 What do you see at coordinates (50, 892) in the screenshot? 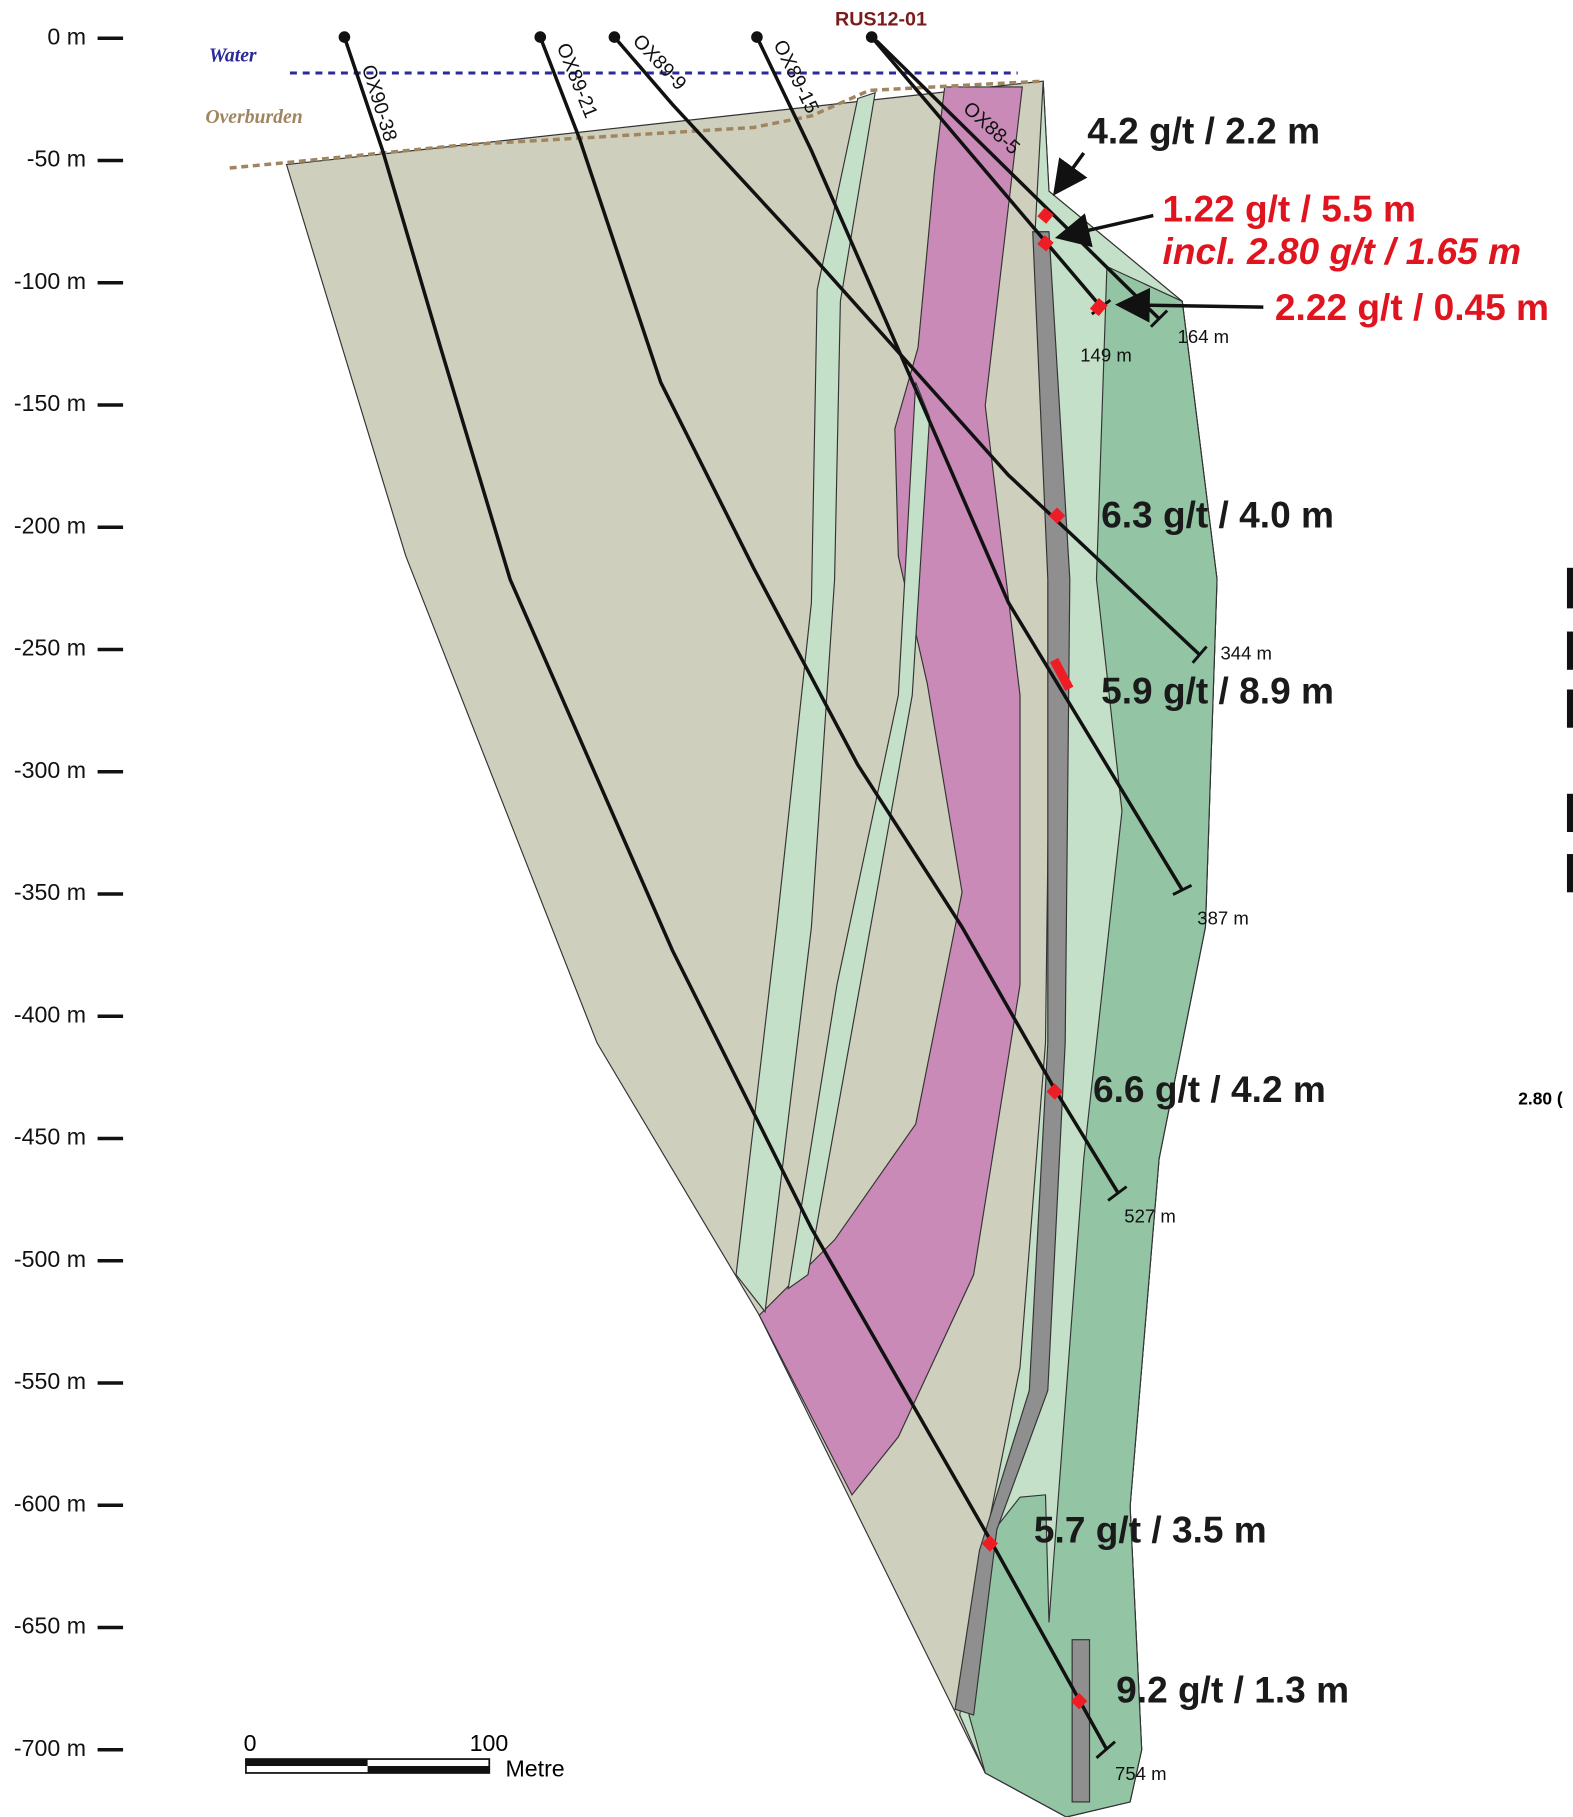
I see `depth-label: -350 m` at bounding box center [50, 892].